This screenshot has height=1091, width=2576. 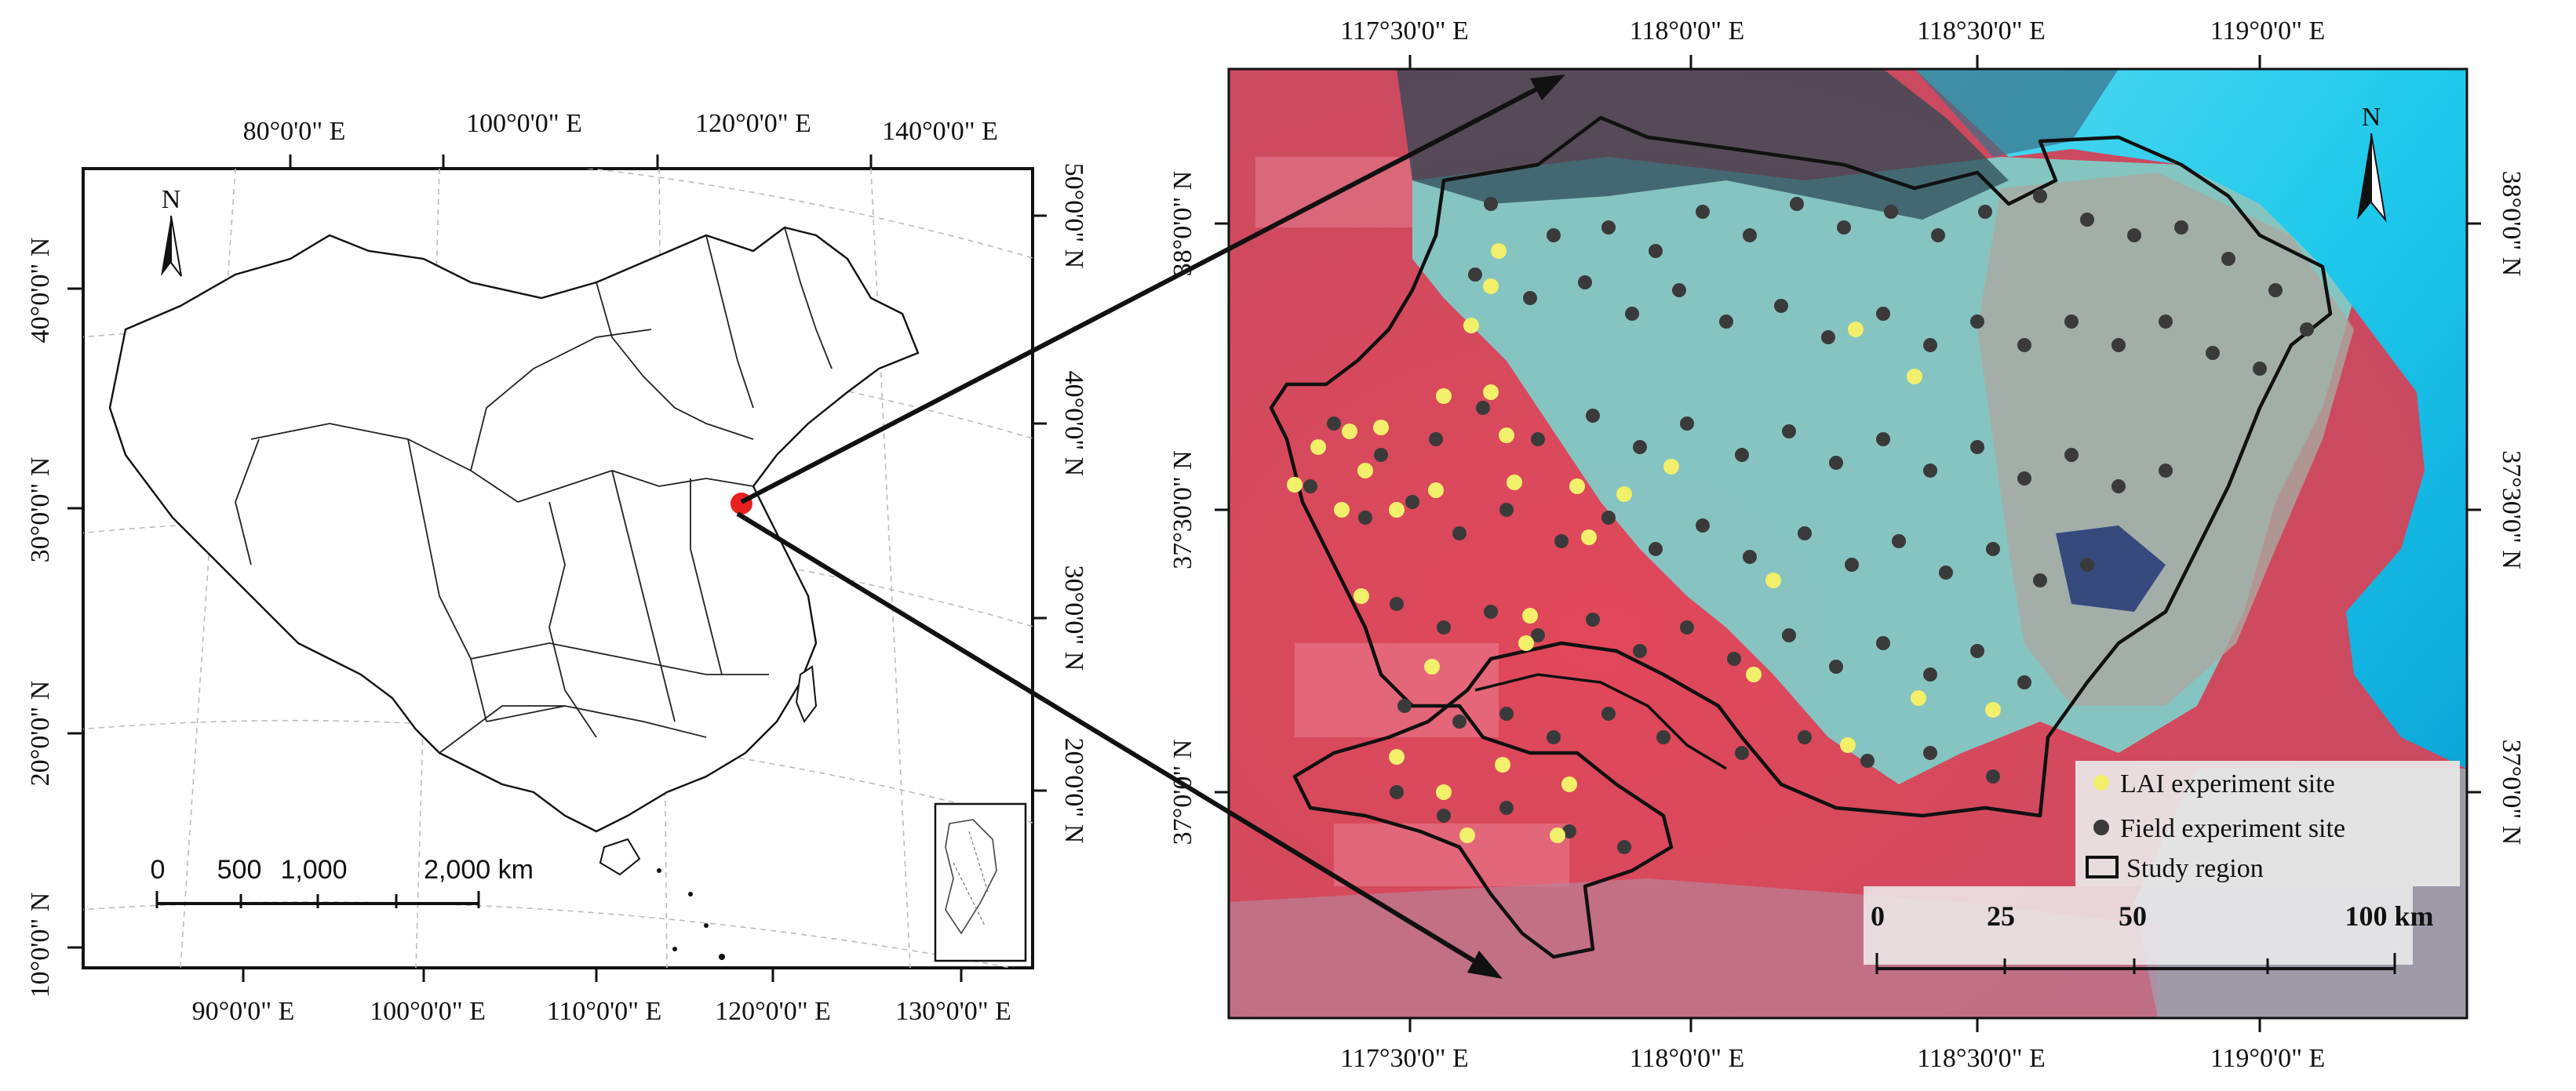 What do you see at coordinates (2511, 509) in the screenshot?
I see `rmap-right-lat-37-30: 37°30'0" N` at bounding box center [2511, 509].